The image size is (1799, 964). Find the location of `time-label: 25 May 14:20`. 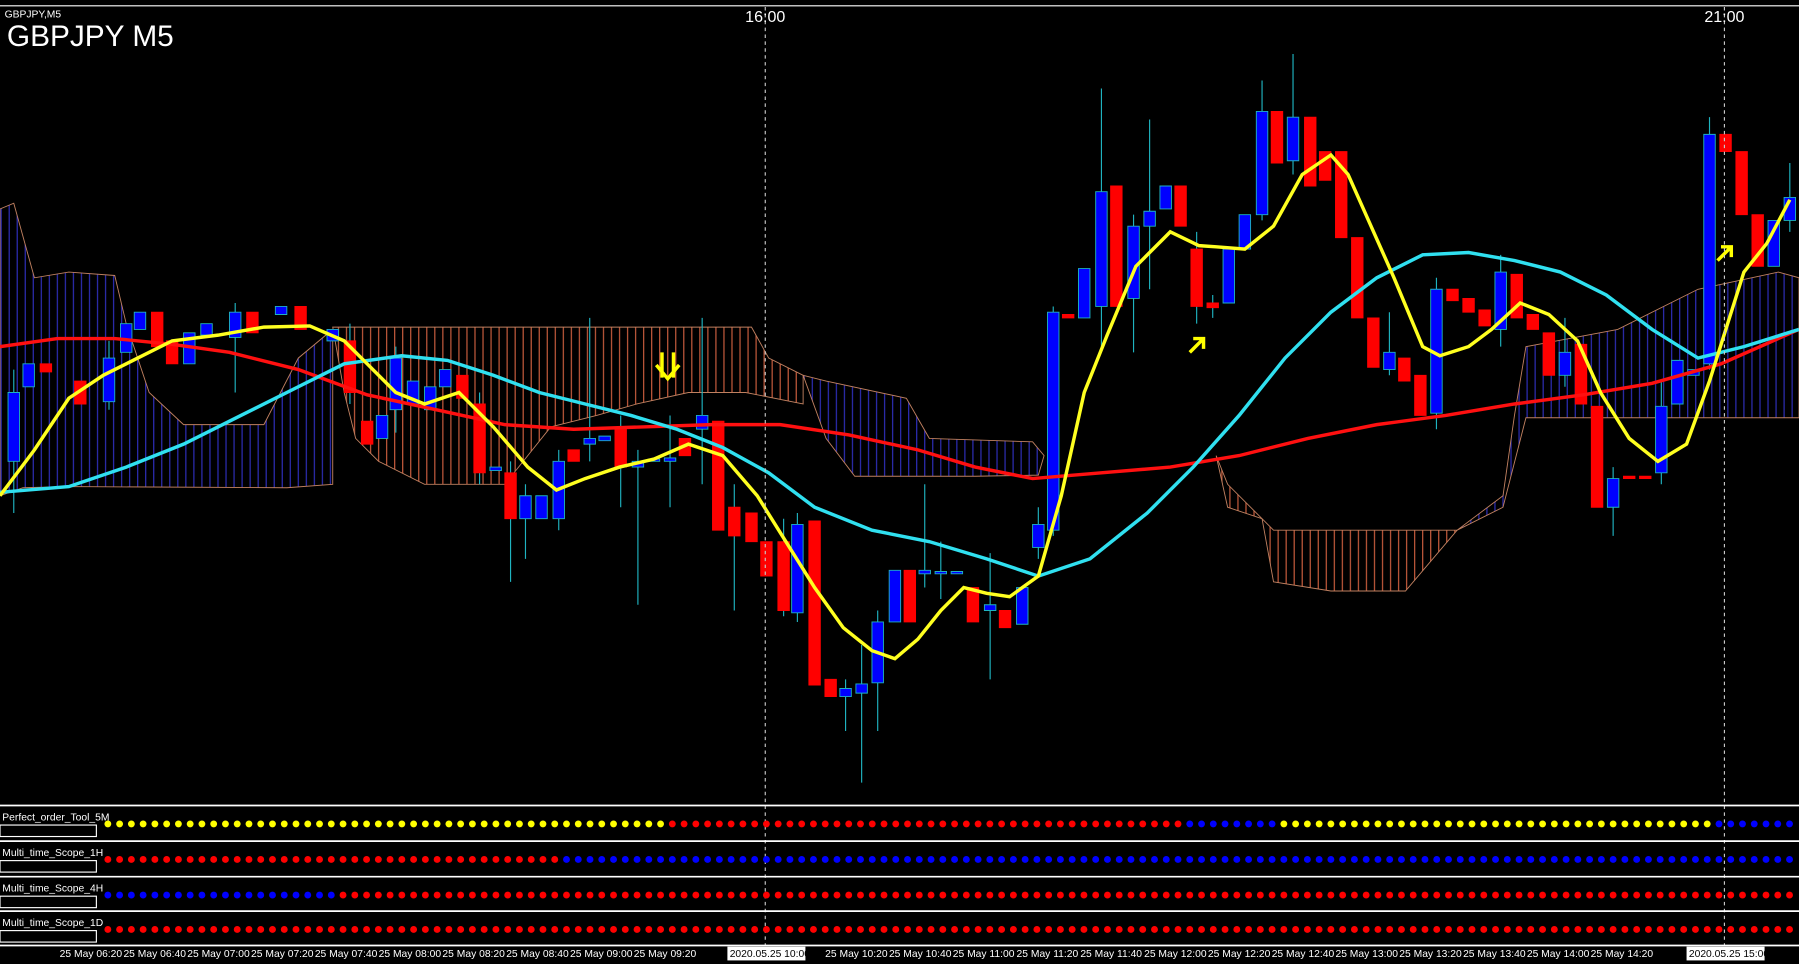

time-label: 25 May 14:20 is located at coordinates (1622, 954).